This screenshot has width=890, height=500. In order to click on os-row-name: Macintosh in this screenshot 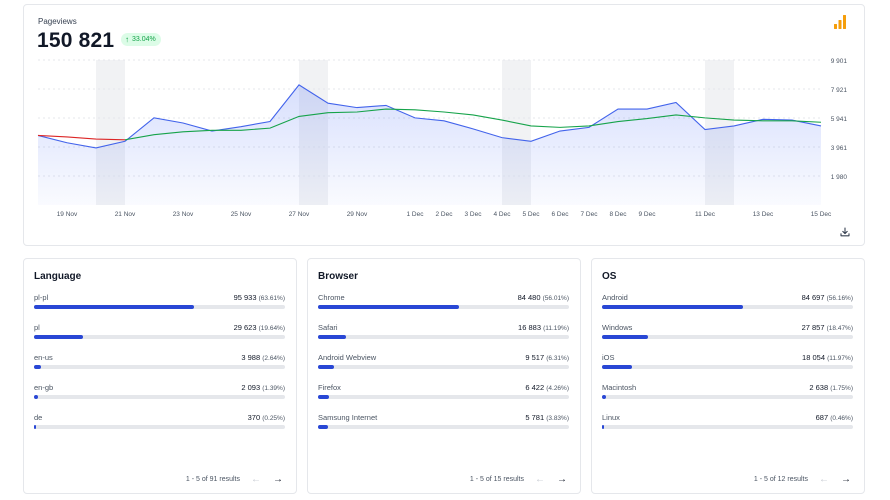, I will do `click(619, 387)`.